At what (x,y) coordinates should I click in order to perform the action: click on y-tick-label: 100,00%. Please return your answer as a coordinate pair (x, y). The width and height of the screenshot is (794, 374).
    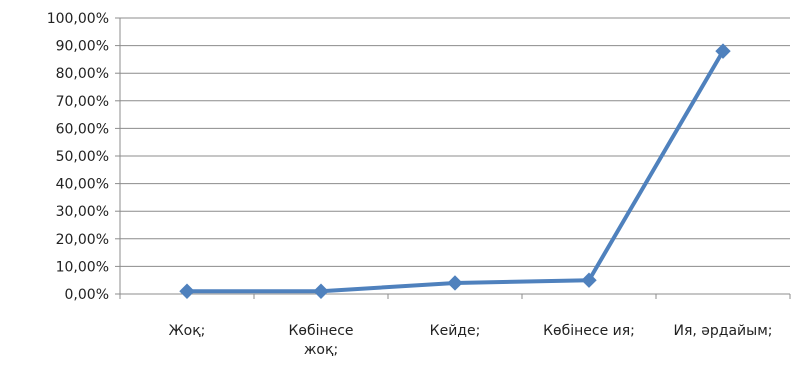
    Looking at the image, I should click on (78, 19).